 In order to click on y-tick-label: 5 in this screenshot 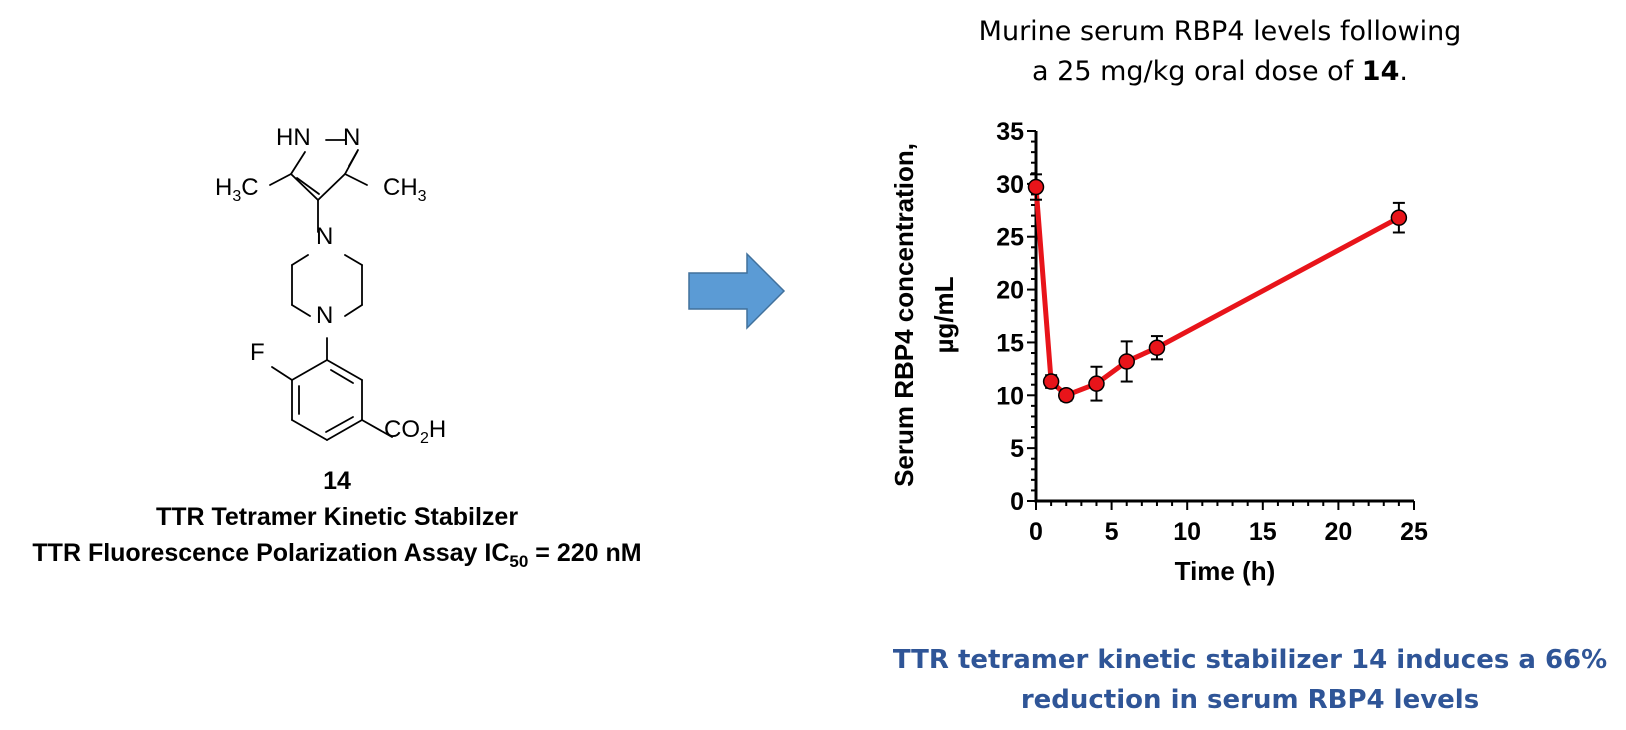, I will do `click(1017, 449)`.